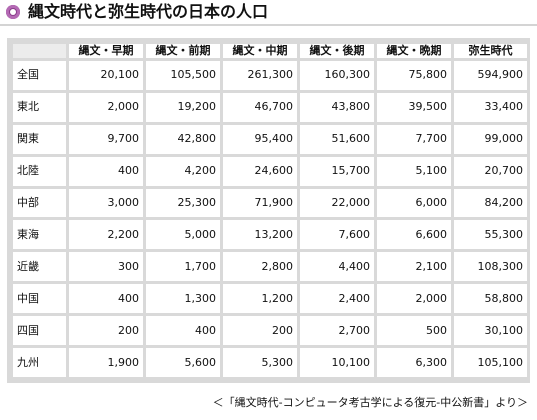 The height and width of the screenshot is (420, 537). I want to click on population-cell: 1,300, so click(183, 299).